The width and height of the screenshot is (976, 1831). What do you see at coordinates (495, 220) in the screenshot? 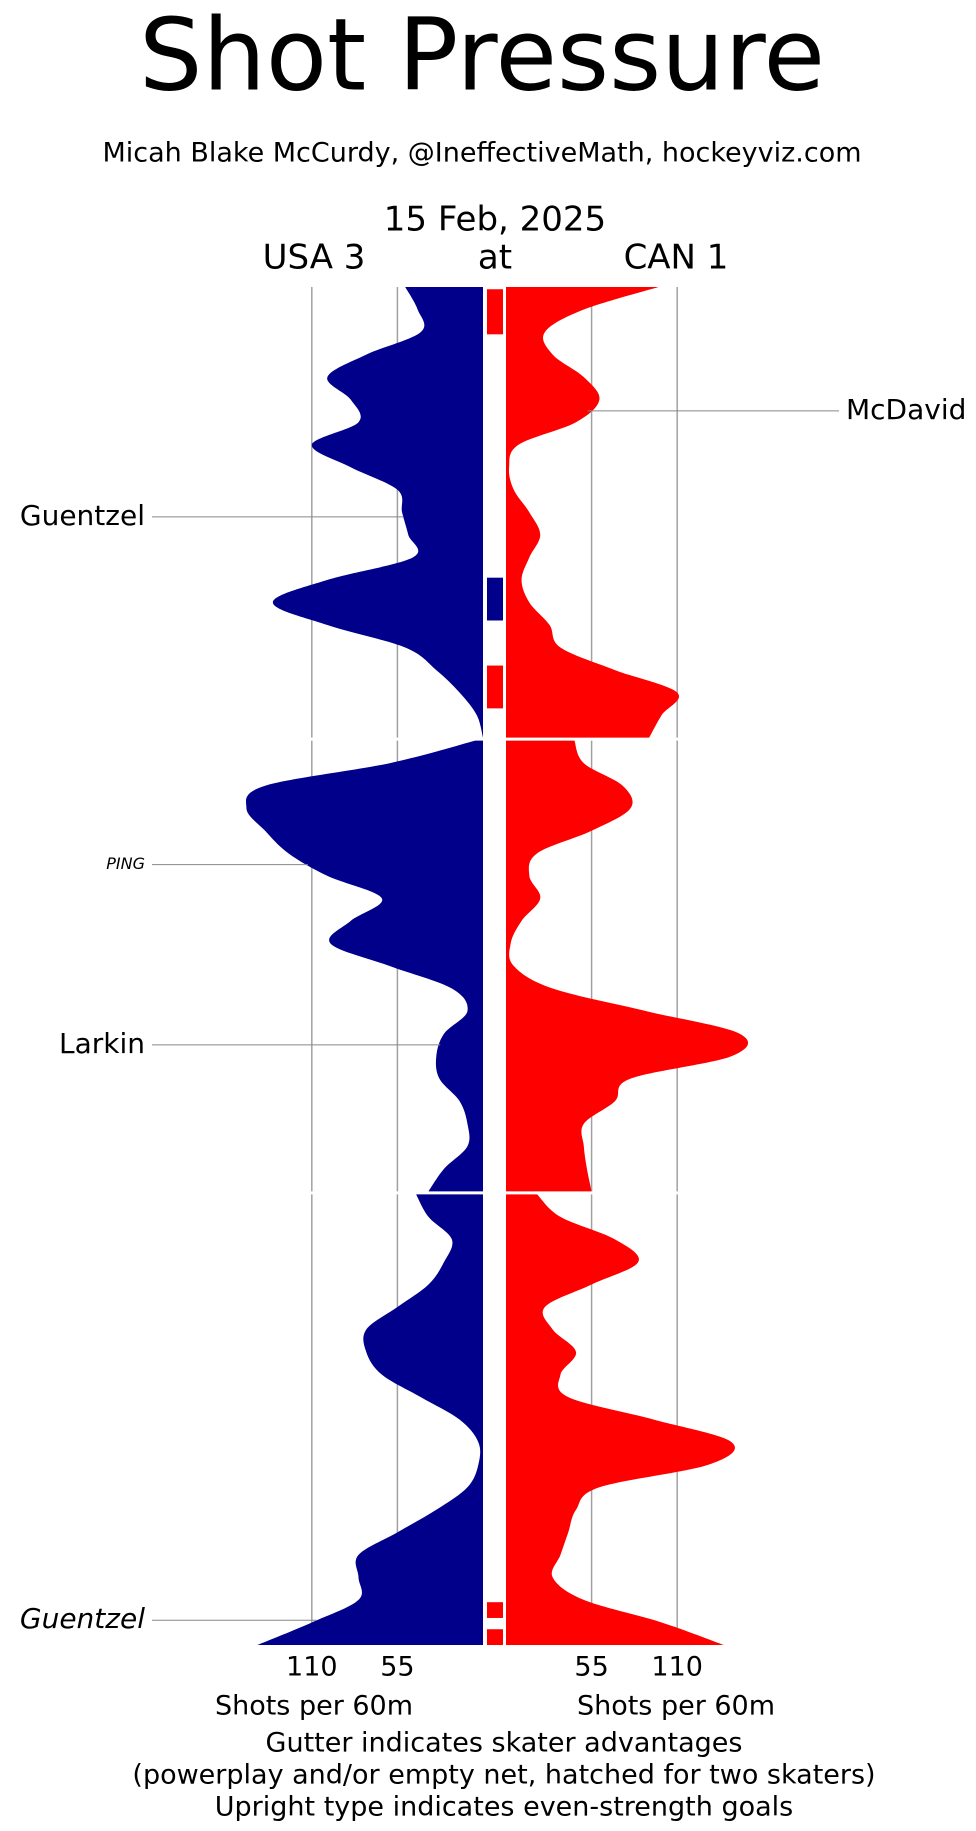
I see `game-date: 15 Feb, 2025` at bounding box center [495, 220].